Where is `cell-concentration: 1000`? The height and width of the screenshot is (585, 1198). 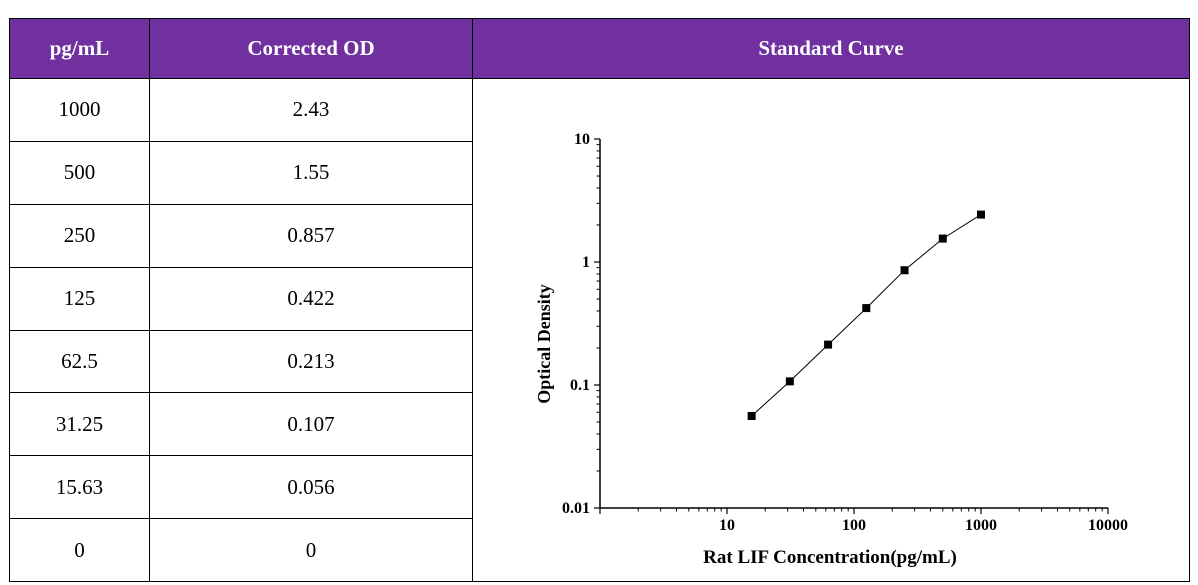
cell-concentration: 1000 is located at coordinates (79, 110).